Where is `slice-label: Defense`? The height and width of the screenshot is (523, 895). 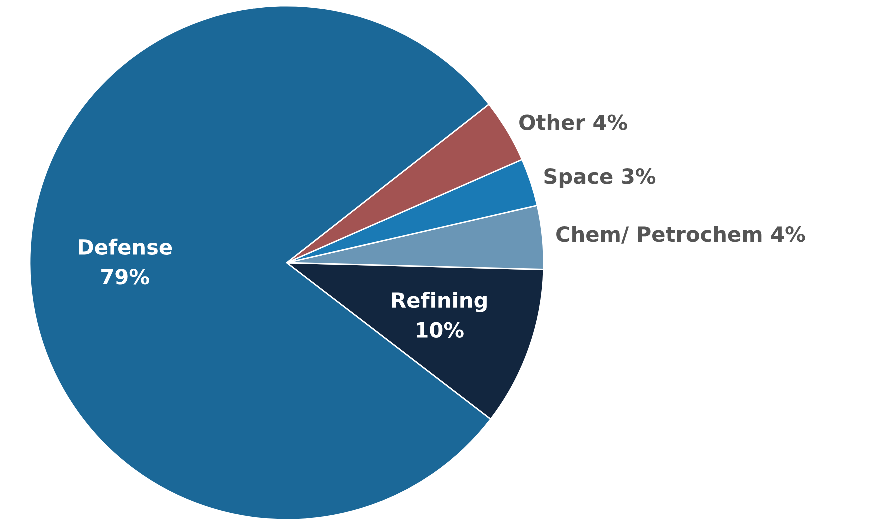
slice-label: Defense is located at coordinates (125, 247).